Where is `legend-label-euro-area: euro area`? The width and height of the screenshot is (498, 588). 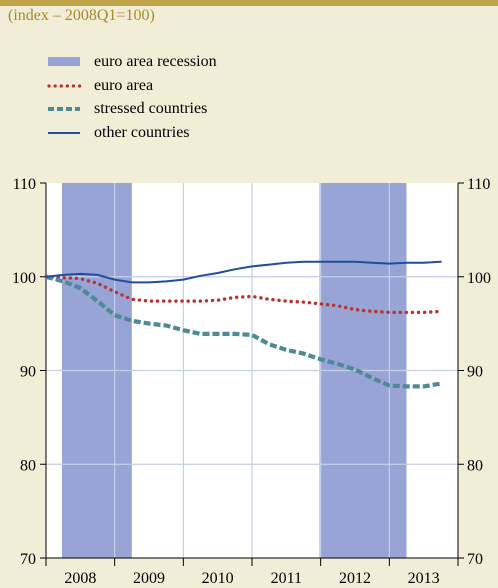 legend-label-euro-area: euro area is located at coordinates (124, 85).